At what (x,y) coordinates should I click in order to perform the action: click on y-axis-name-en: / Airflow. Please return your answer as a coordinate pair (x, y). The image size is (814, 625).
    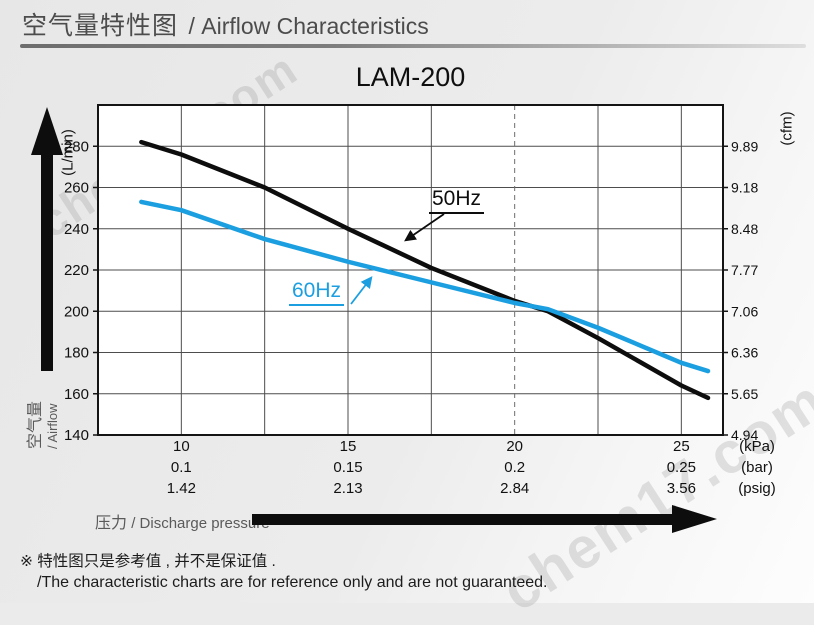
    Looking at the image, I should click on (52, 426).